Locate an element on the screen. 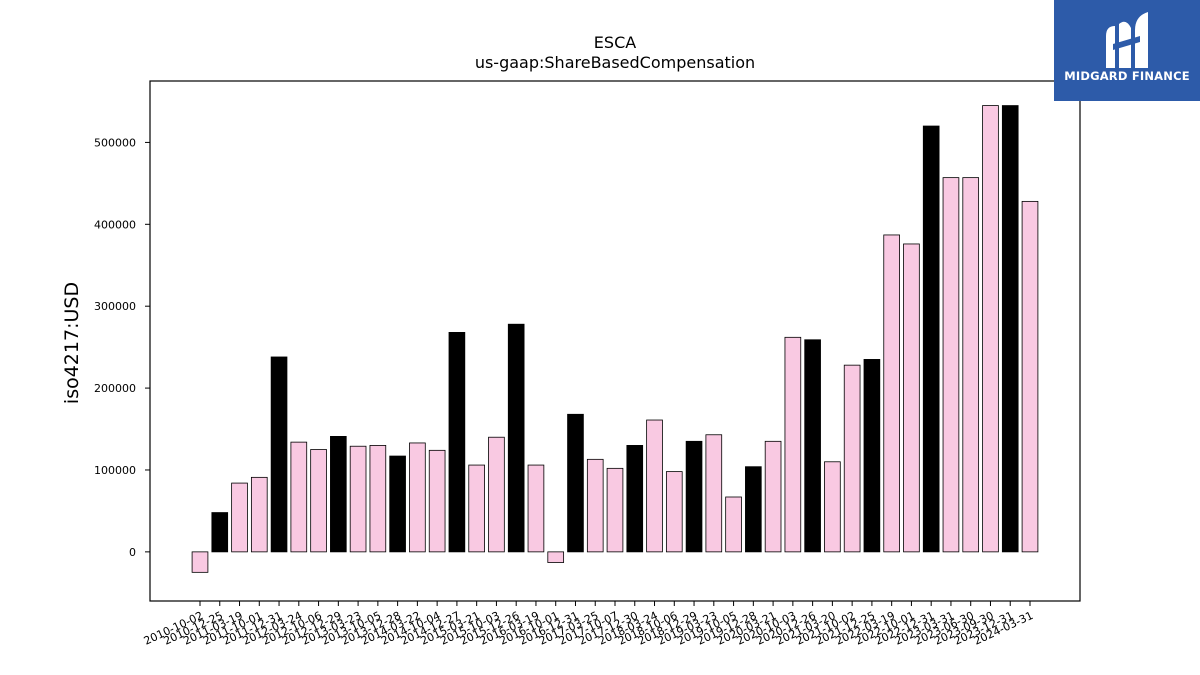 The width and height of the screenshot is (1200, 675). y-tick-label: 0 is located at coordinates (132, 552).